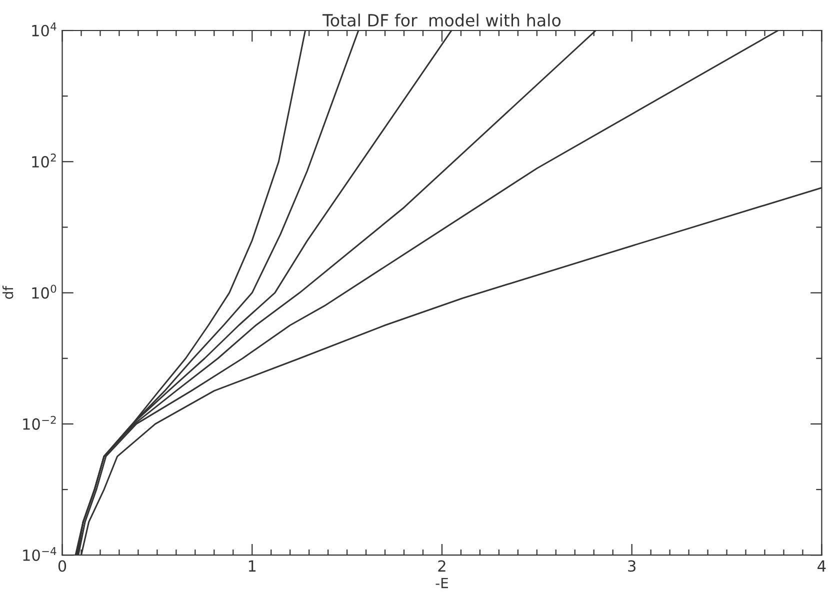 The image size is (830, 610). I want to click on x-tick-label: 4, so click(822, 566).